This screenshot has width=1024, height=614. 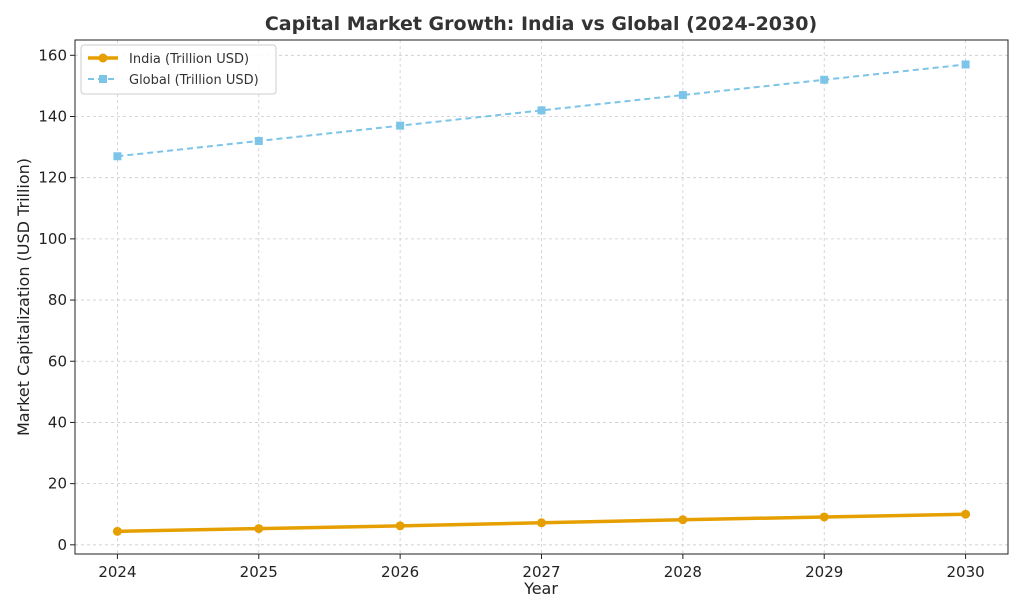 What do you see at coordinates (189, 59) in the screenshot?
I see `legend-label: India (Trillion USD)` at bounding box center [189, 59].